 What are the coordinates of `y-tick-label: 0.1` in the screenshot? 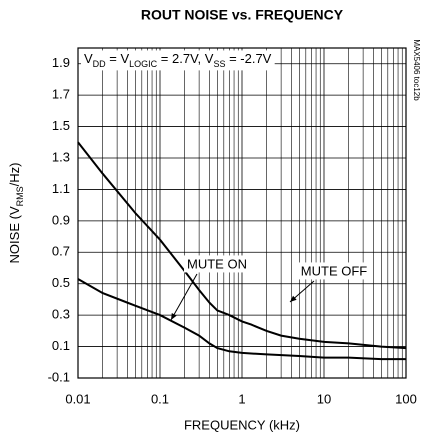 It's located at (61, 345).